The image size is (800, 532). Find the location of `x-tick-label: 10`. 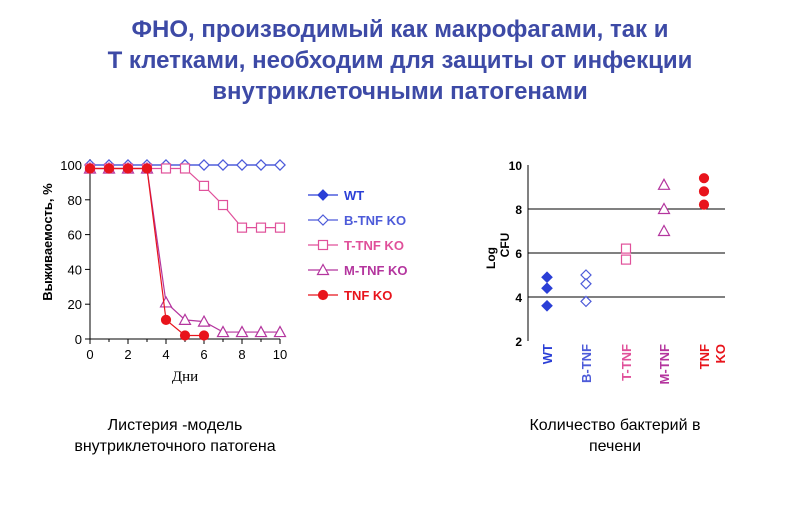

x-tick-label: 10 is located at coordinates (280, 354).